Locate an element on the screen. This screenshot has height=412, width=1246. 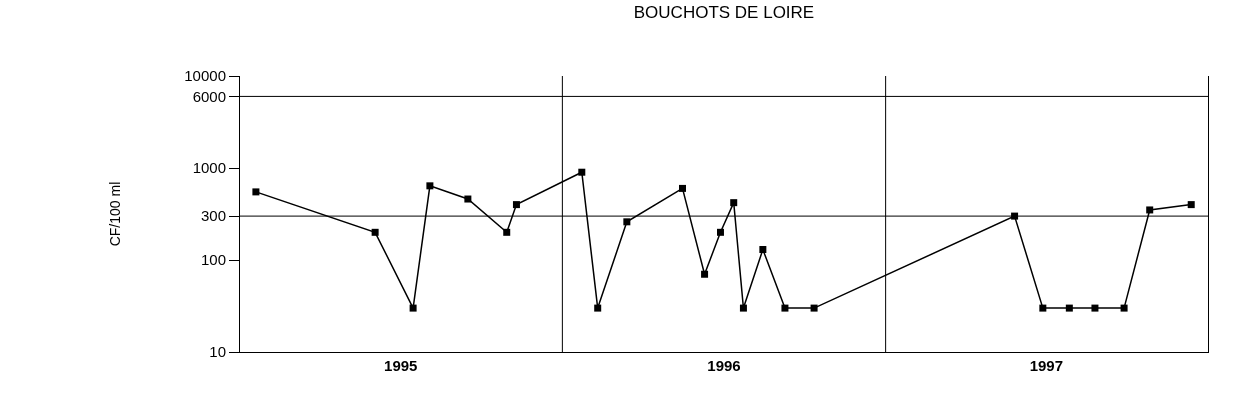
x-tick-label: 1997 is located at coordinates (1046, 365).